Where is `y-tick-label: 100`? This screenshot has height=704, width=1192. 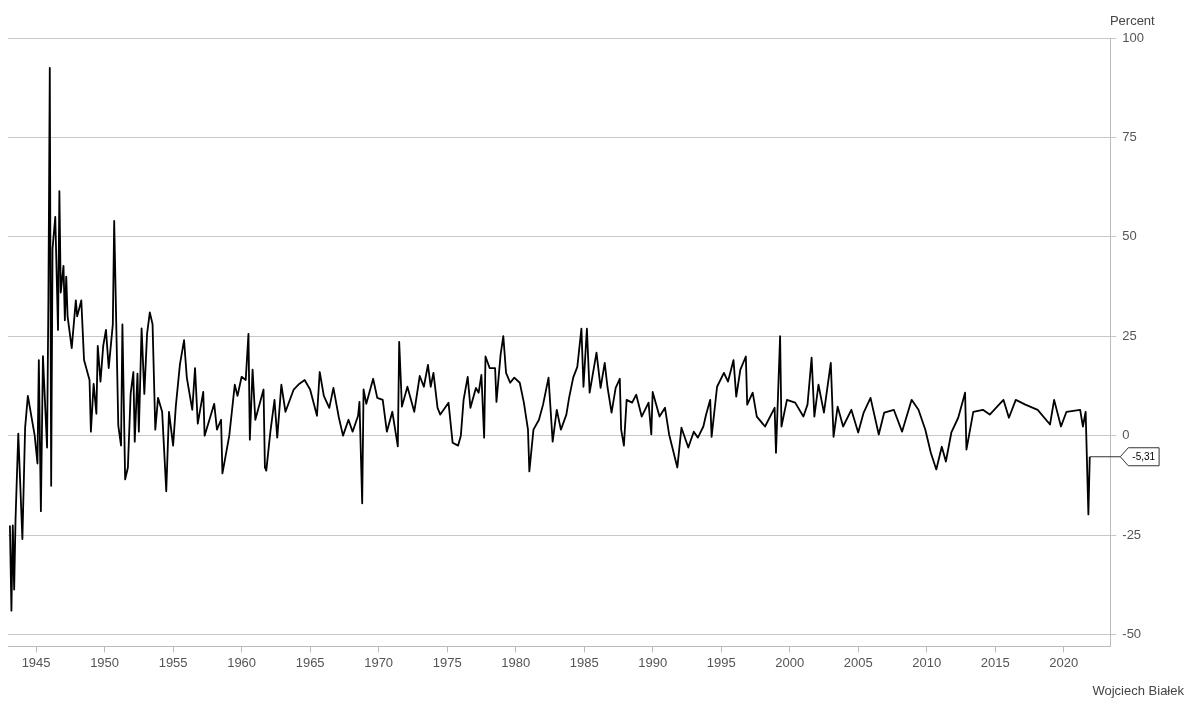 y-tick-label: 100 is located at coordinates (1133, 37).